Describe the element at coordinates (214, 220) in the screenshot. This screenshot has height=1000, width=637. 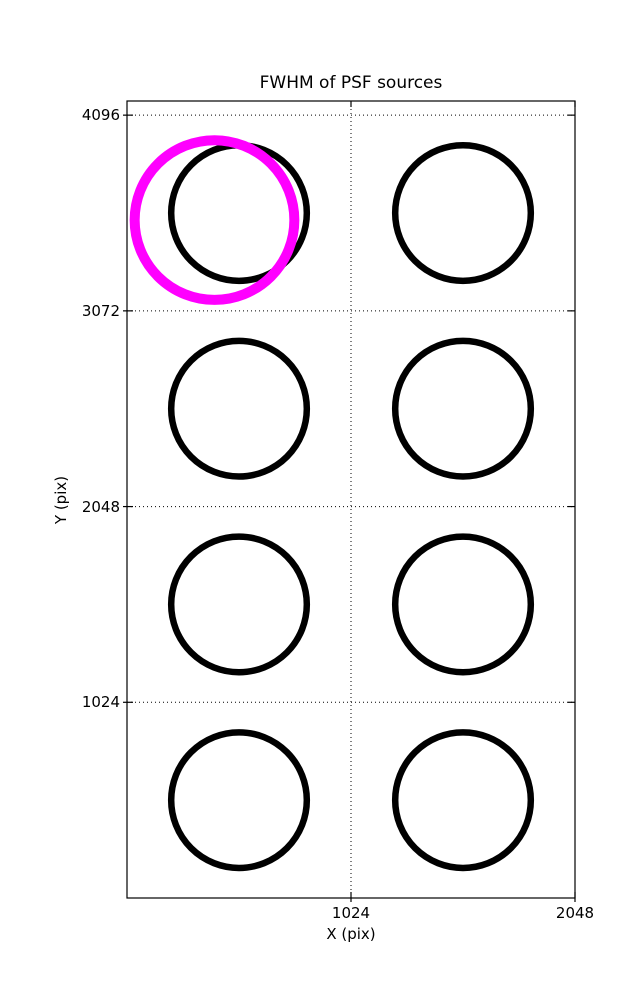
I see `highlighted-source-circle` at that location.